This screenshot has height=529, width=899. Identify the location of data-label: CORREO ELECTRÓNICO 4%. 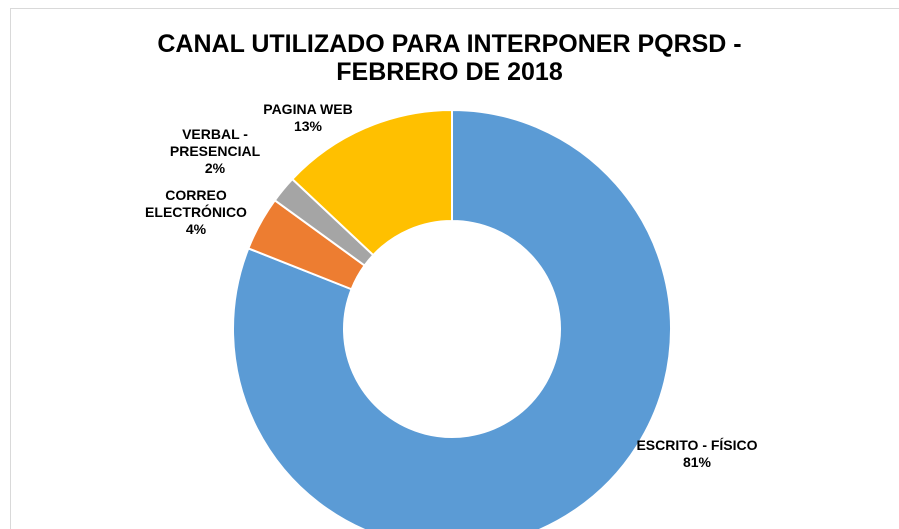
(196, 212).